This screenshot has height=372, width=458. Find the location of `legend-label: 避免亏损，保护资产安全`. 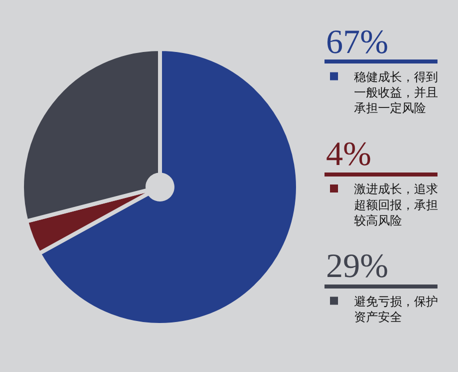

legend-label: 避免亏损，保护资产安全 is located at coordinates (396, 309).